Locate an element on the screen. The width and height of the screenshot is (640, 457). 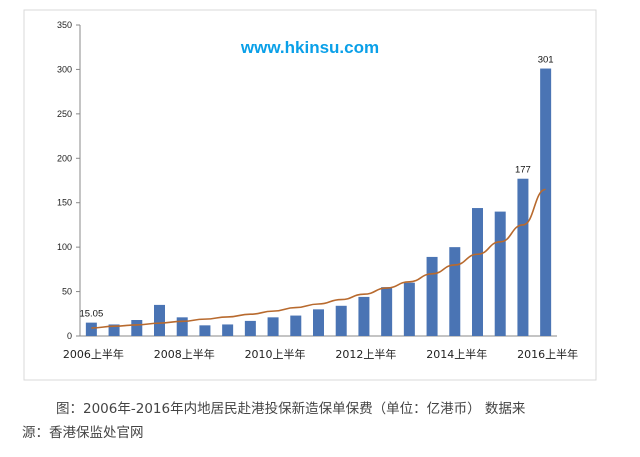
caption-line-2: 源：香港保监处官网 is located at coordinates (83, 433).